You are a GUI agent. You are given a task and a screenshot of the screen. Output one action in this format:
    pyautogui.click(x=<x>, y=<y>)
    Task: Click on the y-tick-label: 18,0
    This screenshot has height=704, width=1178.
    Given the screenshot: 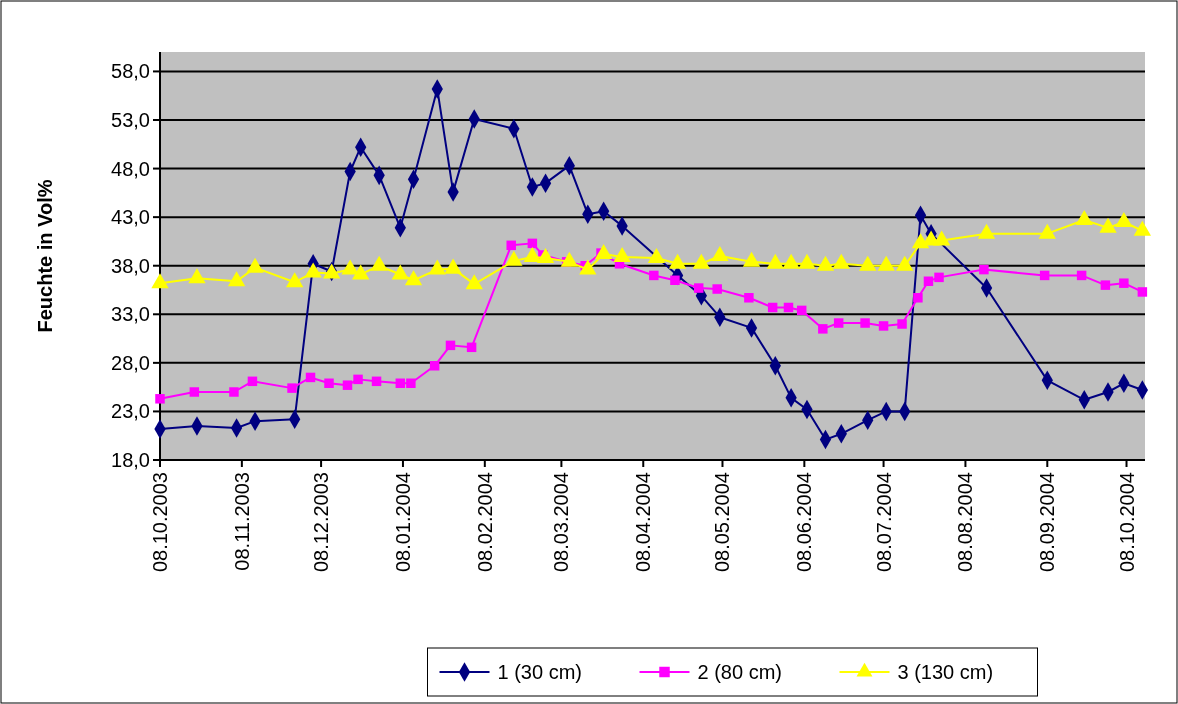 What is the action you would take?
    pyautogui.click(x=130, y=460)
    